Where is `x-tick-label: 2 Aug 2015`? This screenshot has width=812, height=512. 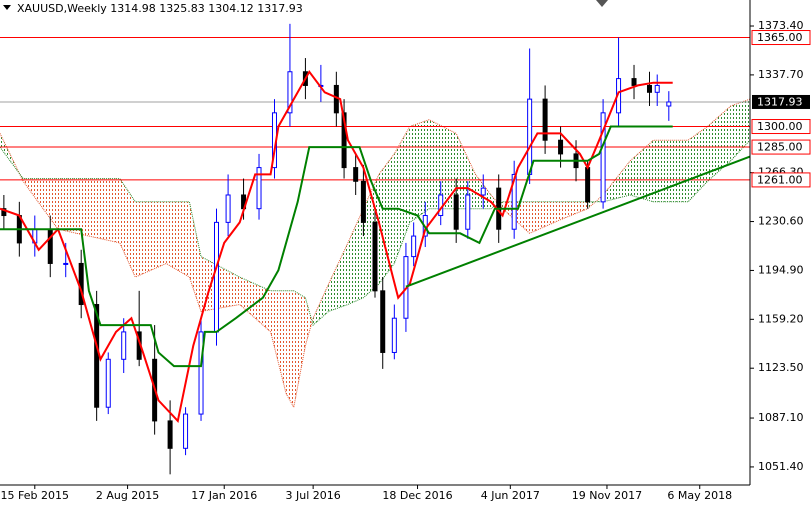
x-tick-label: 2 Aug 2015 is located at coordinates (127, 495).